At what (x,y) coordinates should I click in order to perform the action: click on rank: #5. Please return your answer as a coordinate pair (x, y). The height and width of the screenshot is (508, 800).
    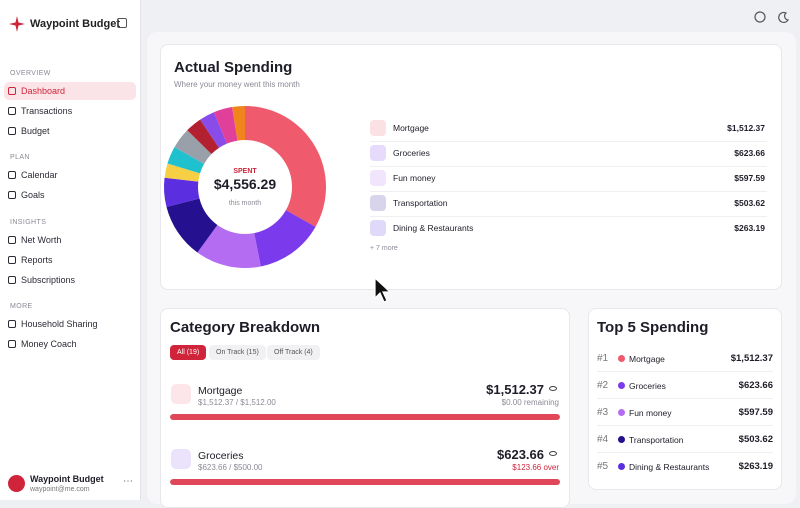
    Looking at the image, I should click on (603, 466).